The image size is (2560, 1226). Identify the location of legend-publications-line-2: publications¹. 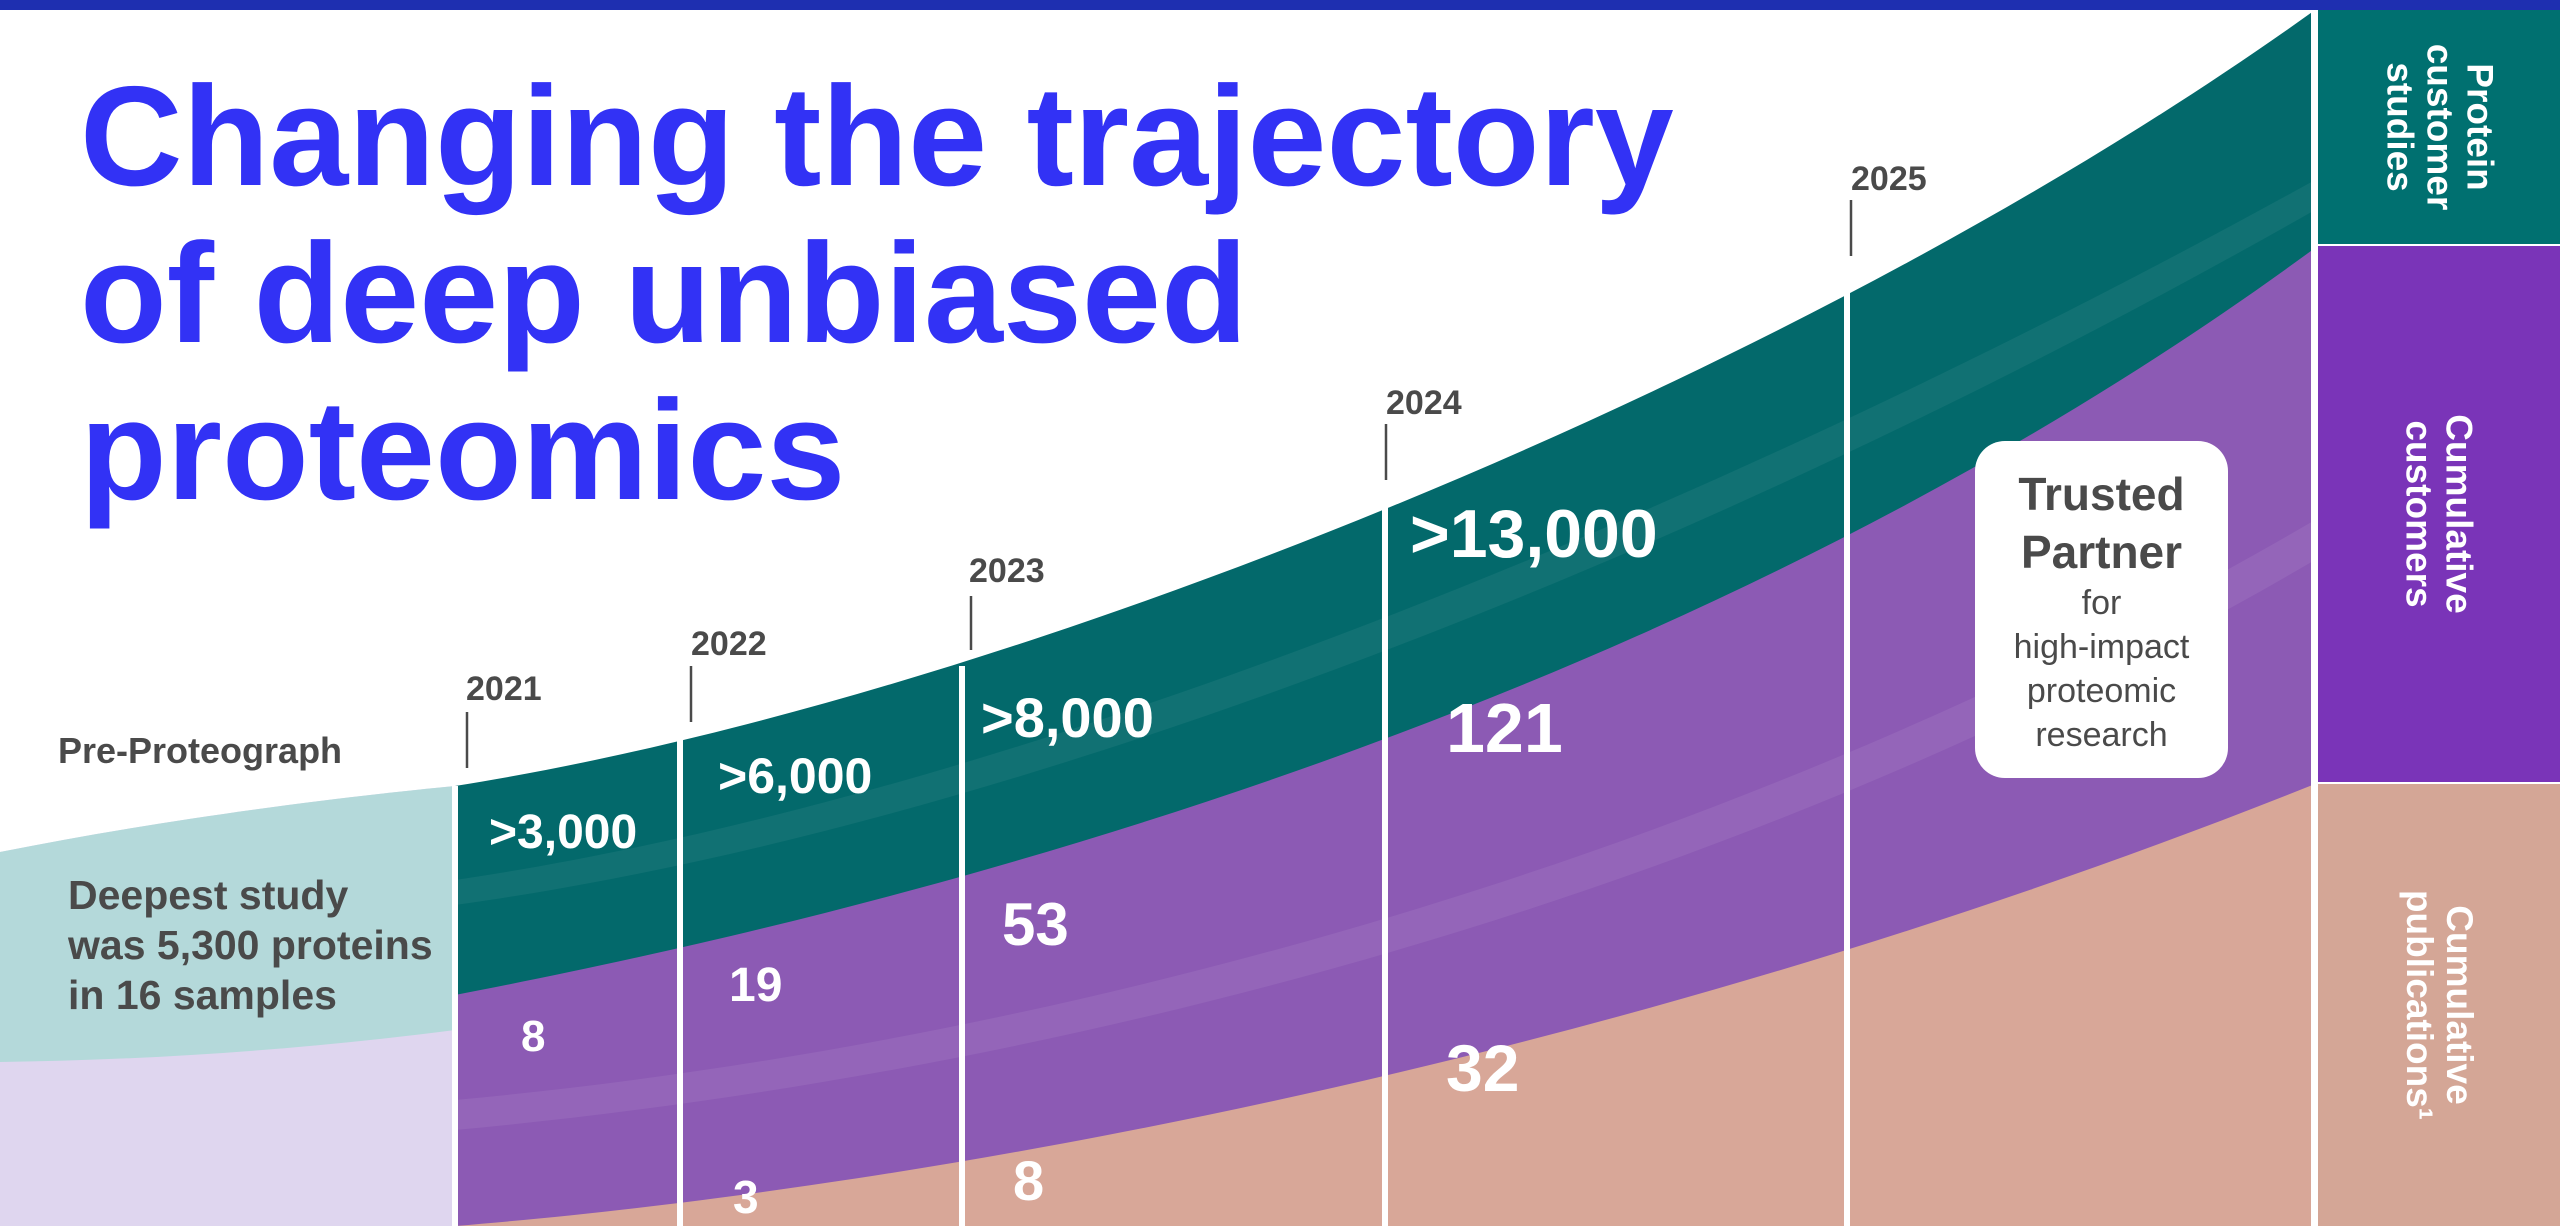
(2419, 1005).